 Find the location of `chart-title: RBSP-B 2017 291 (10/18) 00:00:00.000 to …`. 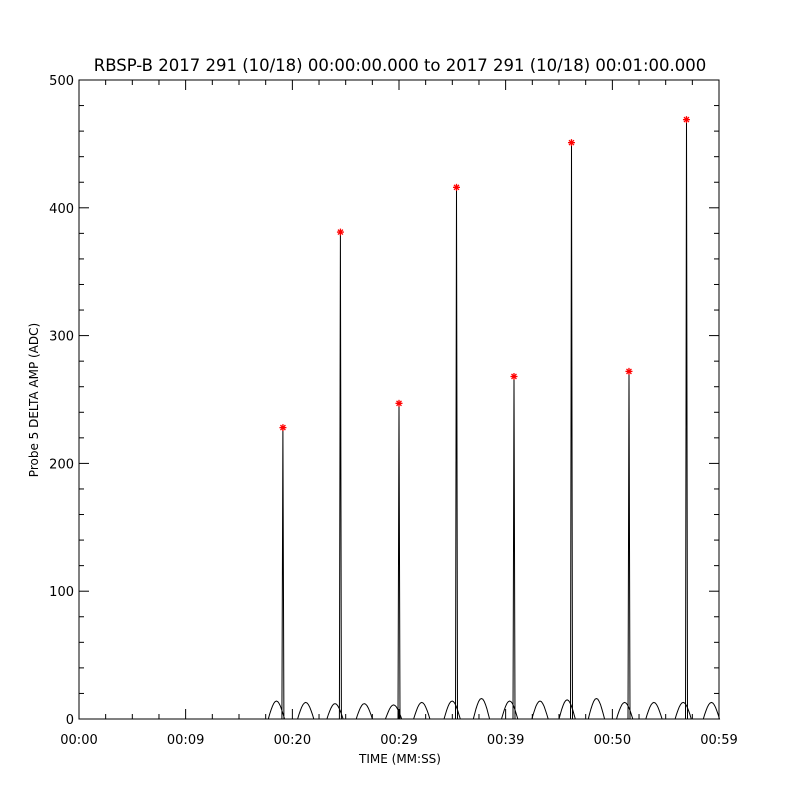

chart-title: RBSP-B 2017 291 (10/18) 00:00:00.000 to … is located at coordinates (400, 65).